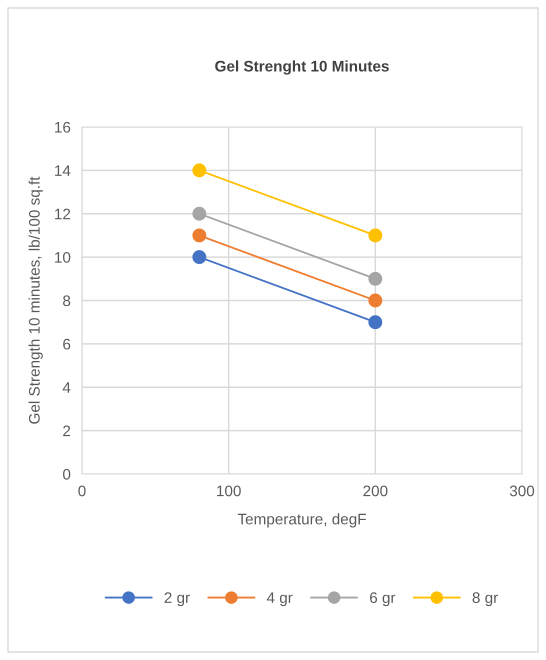 The height and width of the screenshot is (660, 546). Describe the element at coordinates (177, 599) in the screenshot. I see `legend-label: 2 gr` at that location.